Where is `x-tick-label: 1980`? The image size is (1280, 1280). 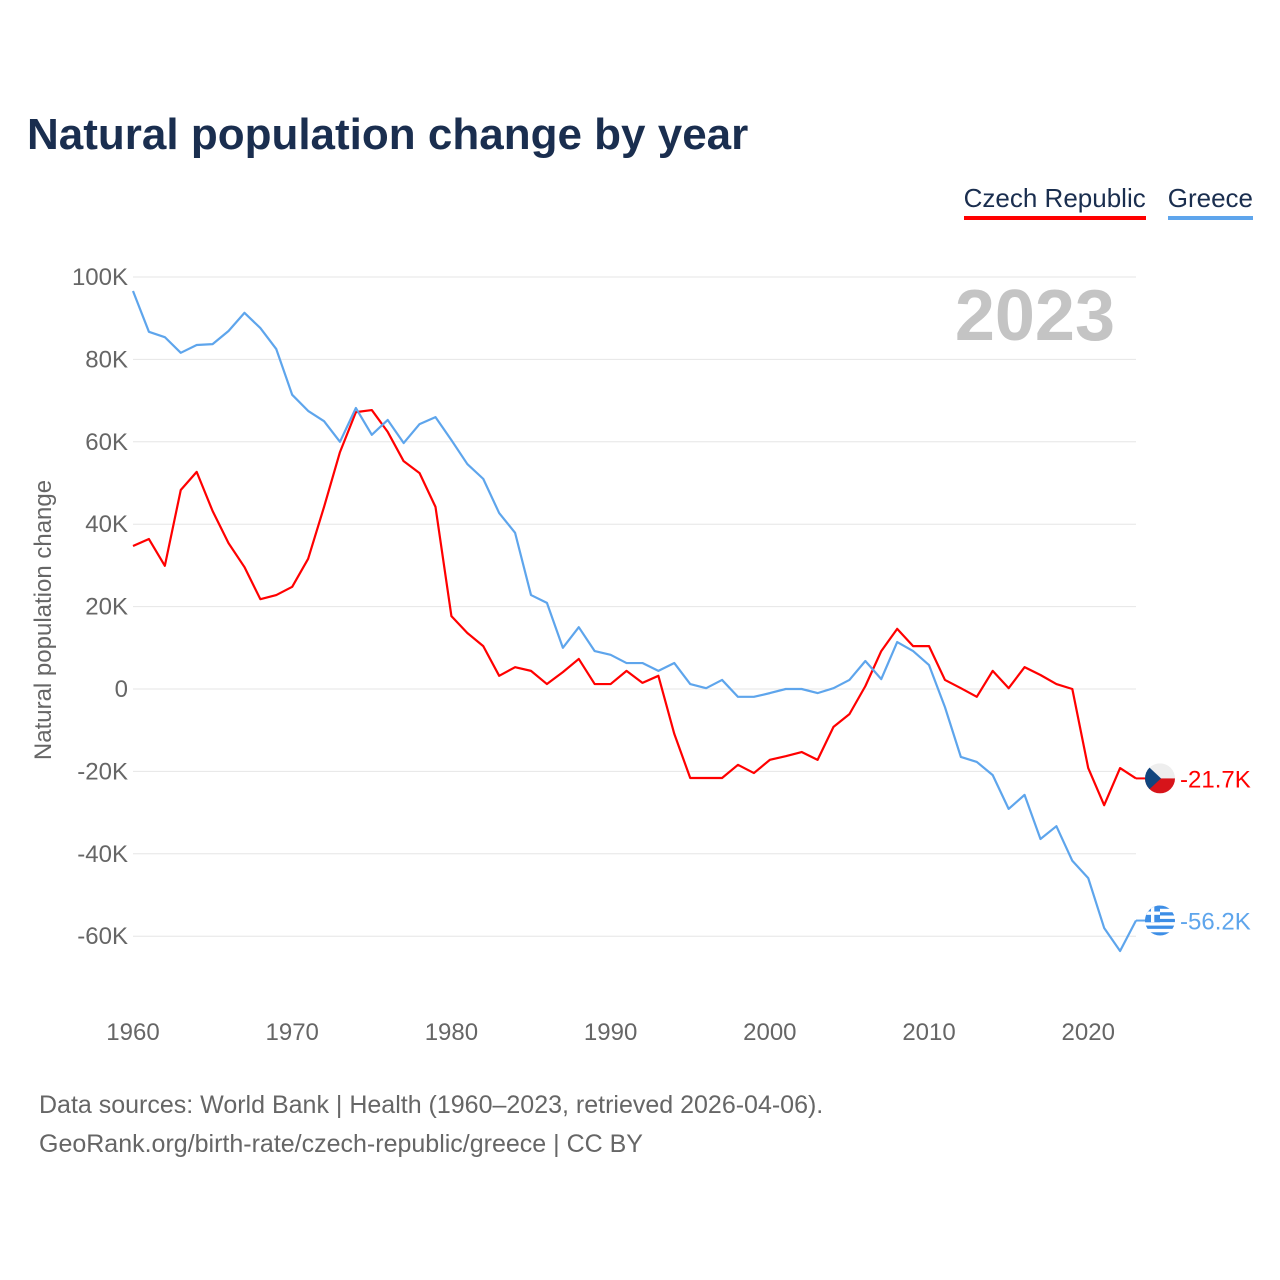
x-tick-label: 1980 is located at coordinates (451, 1032).